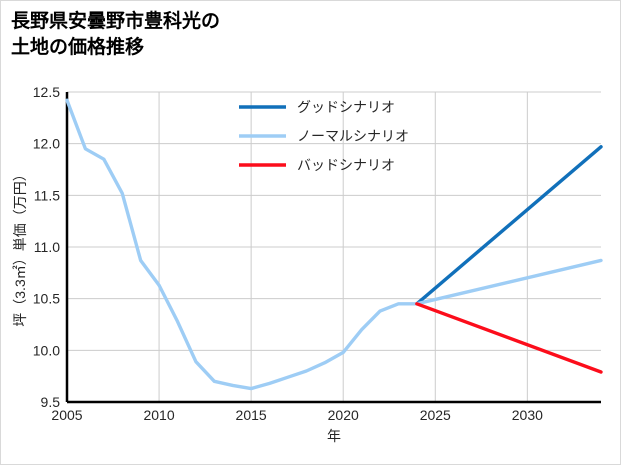 This screenshot has height=465, width=621. I want to click on legend-label-2: バッドシナリオ, so click(346, 165).